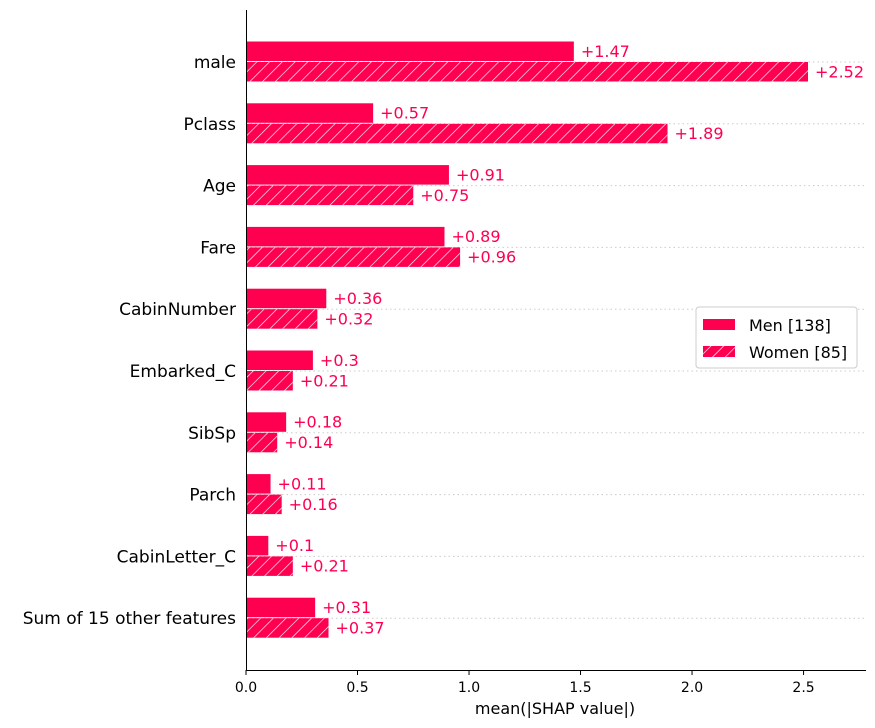  What do you see at coordinates (360, 627) in the screenshot?
I see `value-label-women: +0.37` at bounding box center [360, 627].